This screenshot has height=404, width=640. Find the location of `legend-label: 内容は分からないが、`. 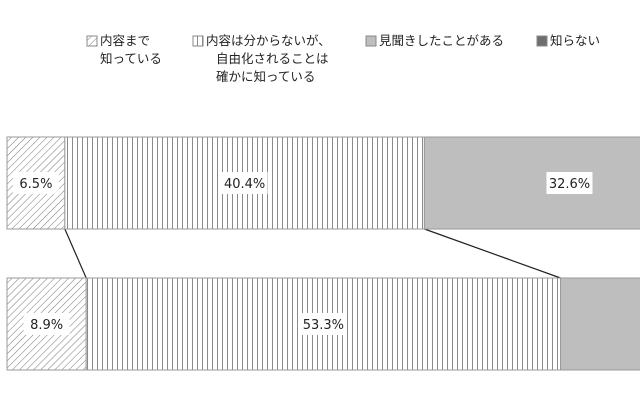

legend-label: 内容は分からないが、 is located at coordinates (268, 40).